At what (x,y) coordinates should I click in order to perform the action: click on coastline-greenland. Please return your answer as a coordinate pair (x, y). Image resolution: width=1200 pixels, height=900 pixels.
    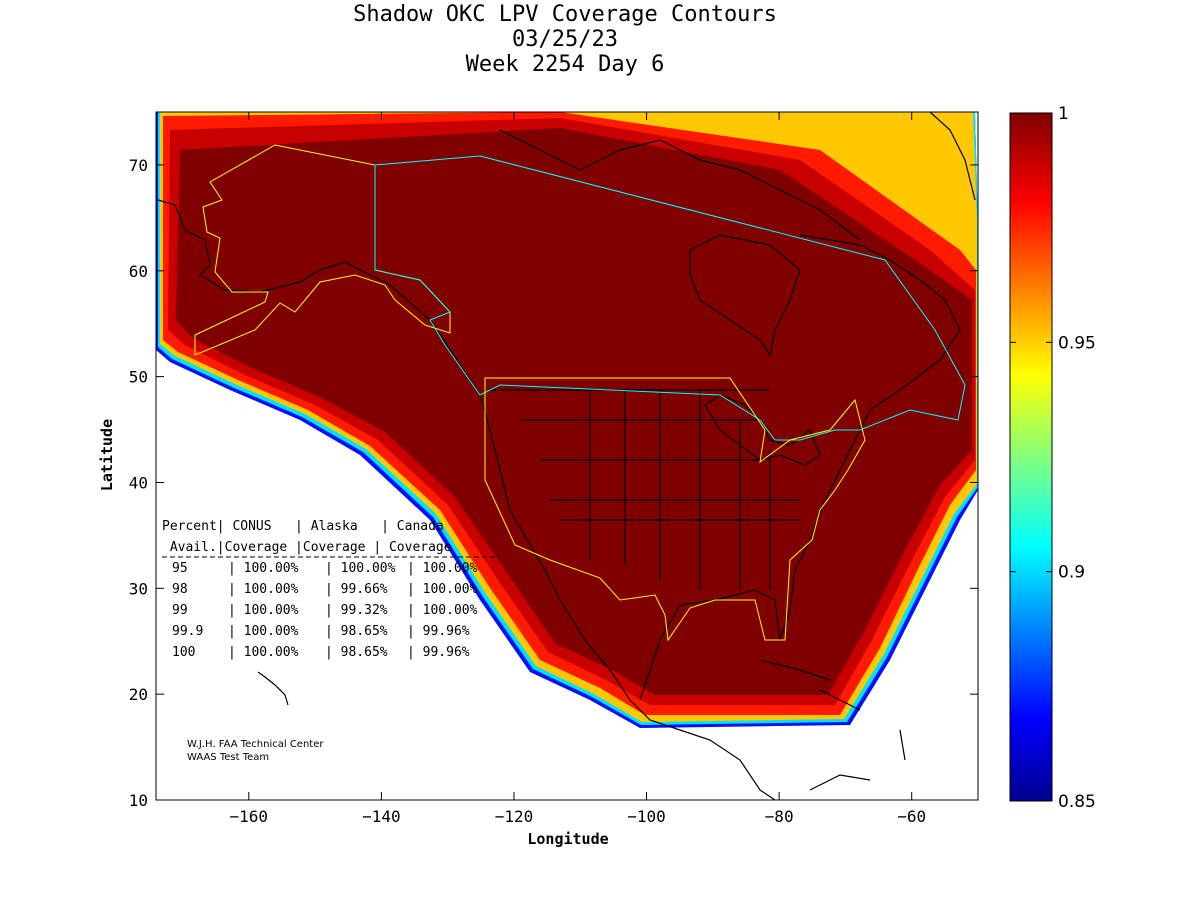
    Looking at the image, I should click on (952, 156).